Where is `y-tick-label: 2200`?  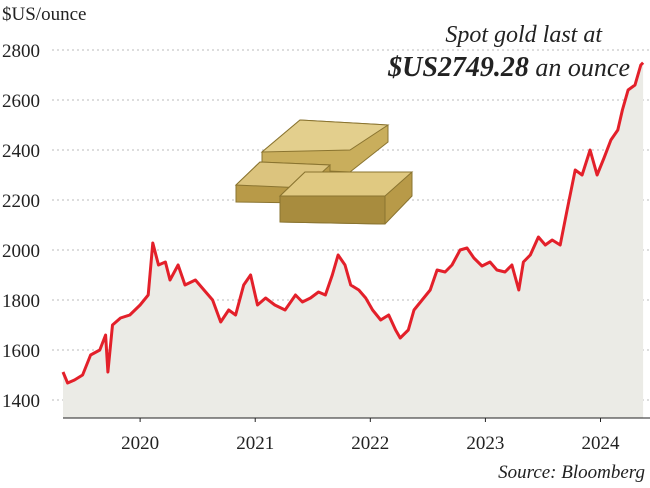 y-tick-label: 2200 is located at coordinates (21, 201).